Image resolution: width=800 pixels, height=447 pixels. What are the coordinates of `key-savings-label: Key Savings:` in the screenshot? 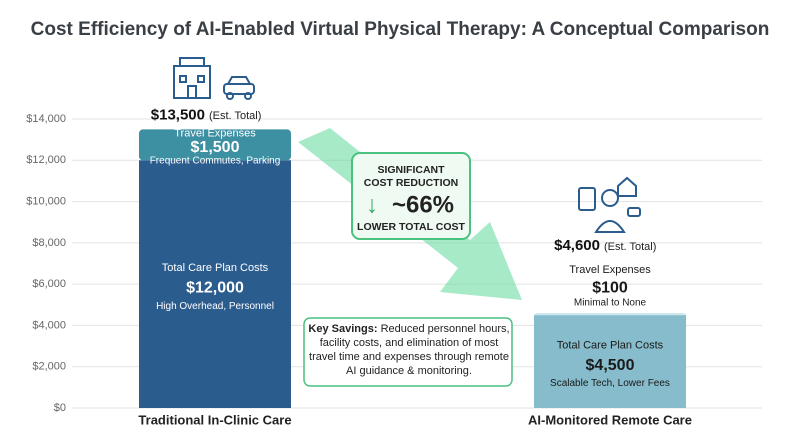 It's located at (343, 329).